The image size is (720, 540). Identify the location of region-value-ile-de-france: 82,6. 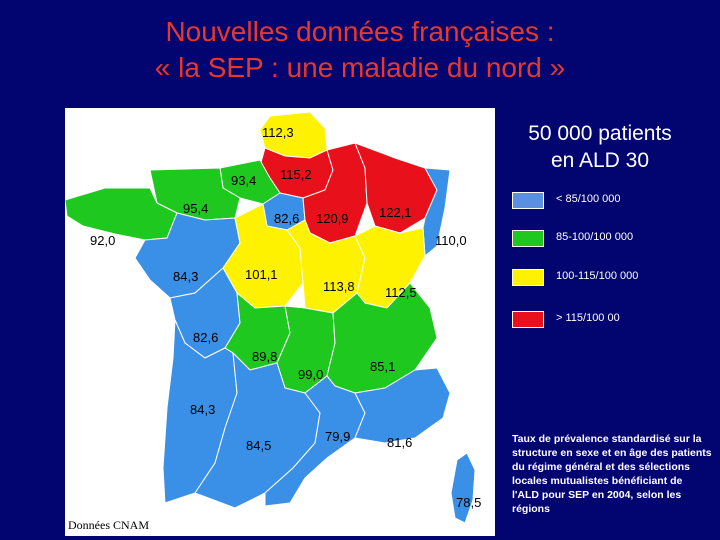
(287, 218).